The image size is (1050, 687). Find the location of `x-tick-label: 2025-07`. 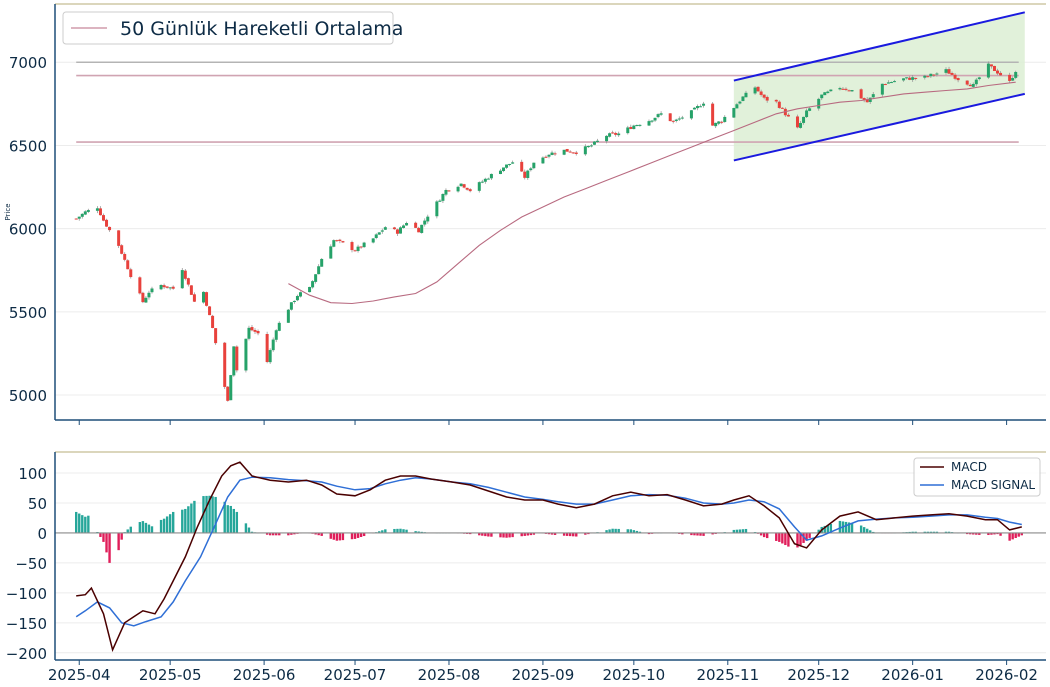

x-tick-label: 2025-07 is located at coordinates (355, 674).